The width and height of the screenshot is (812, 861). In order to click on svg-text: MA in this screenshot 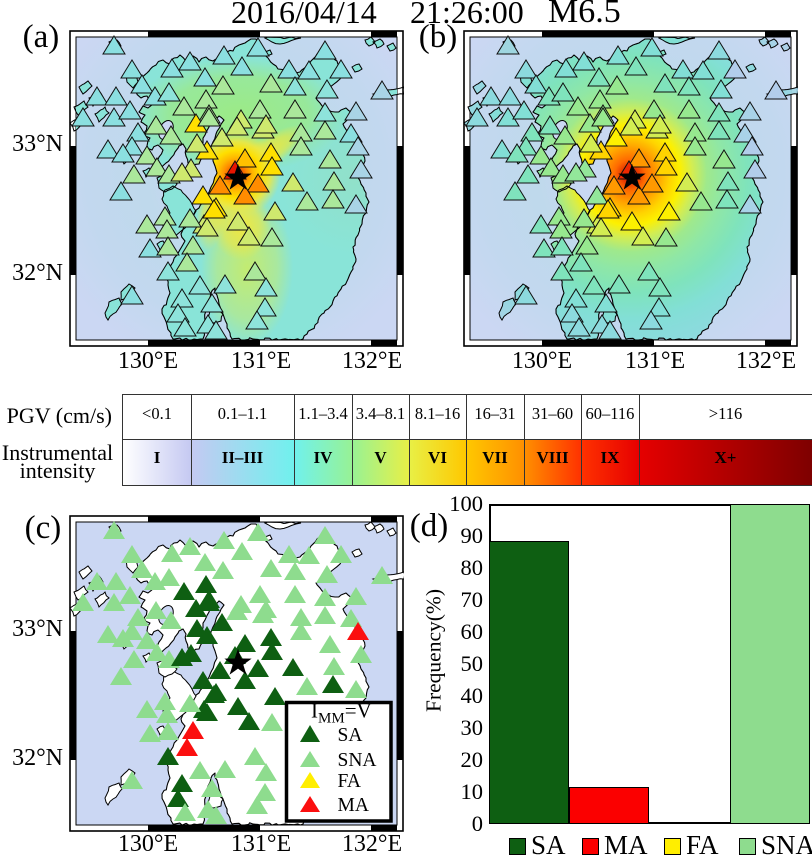, I will do `click(353, 805)`.